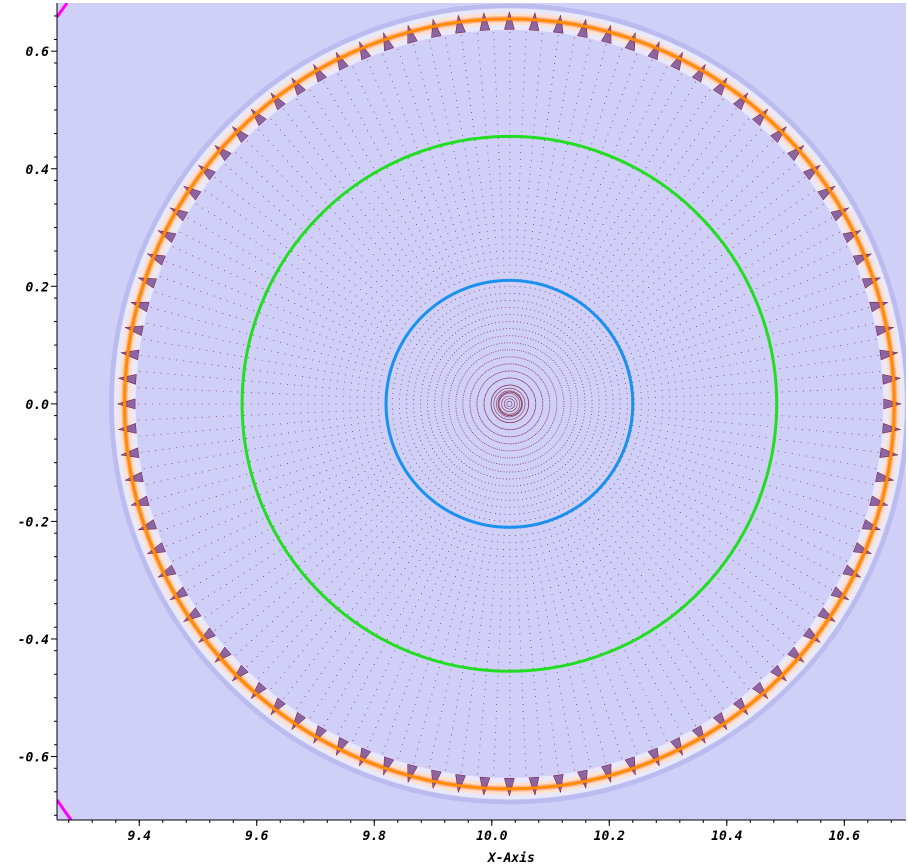 The height and width of the screenshot is (868, 908). I want to click on x-tick-label: 9.6, so click(257, 836).